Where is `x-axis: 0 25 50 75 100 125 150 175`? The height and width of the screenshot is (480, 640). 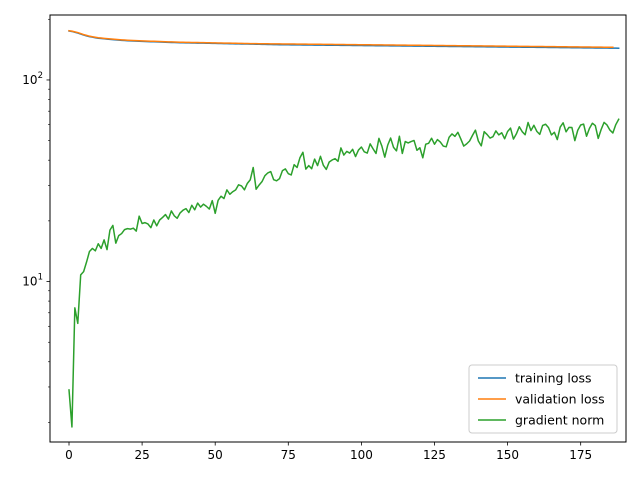
x-axis: 0 25 50 75 100 125 150 175 is located at coordinates (328, 452).